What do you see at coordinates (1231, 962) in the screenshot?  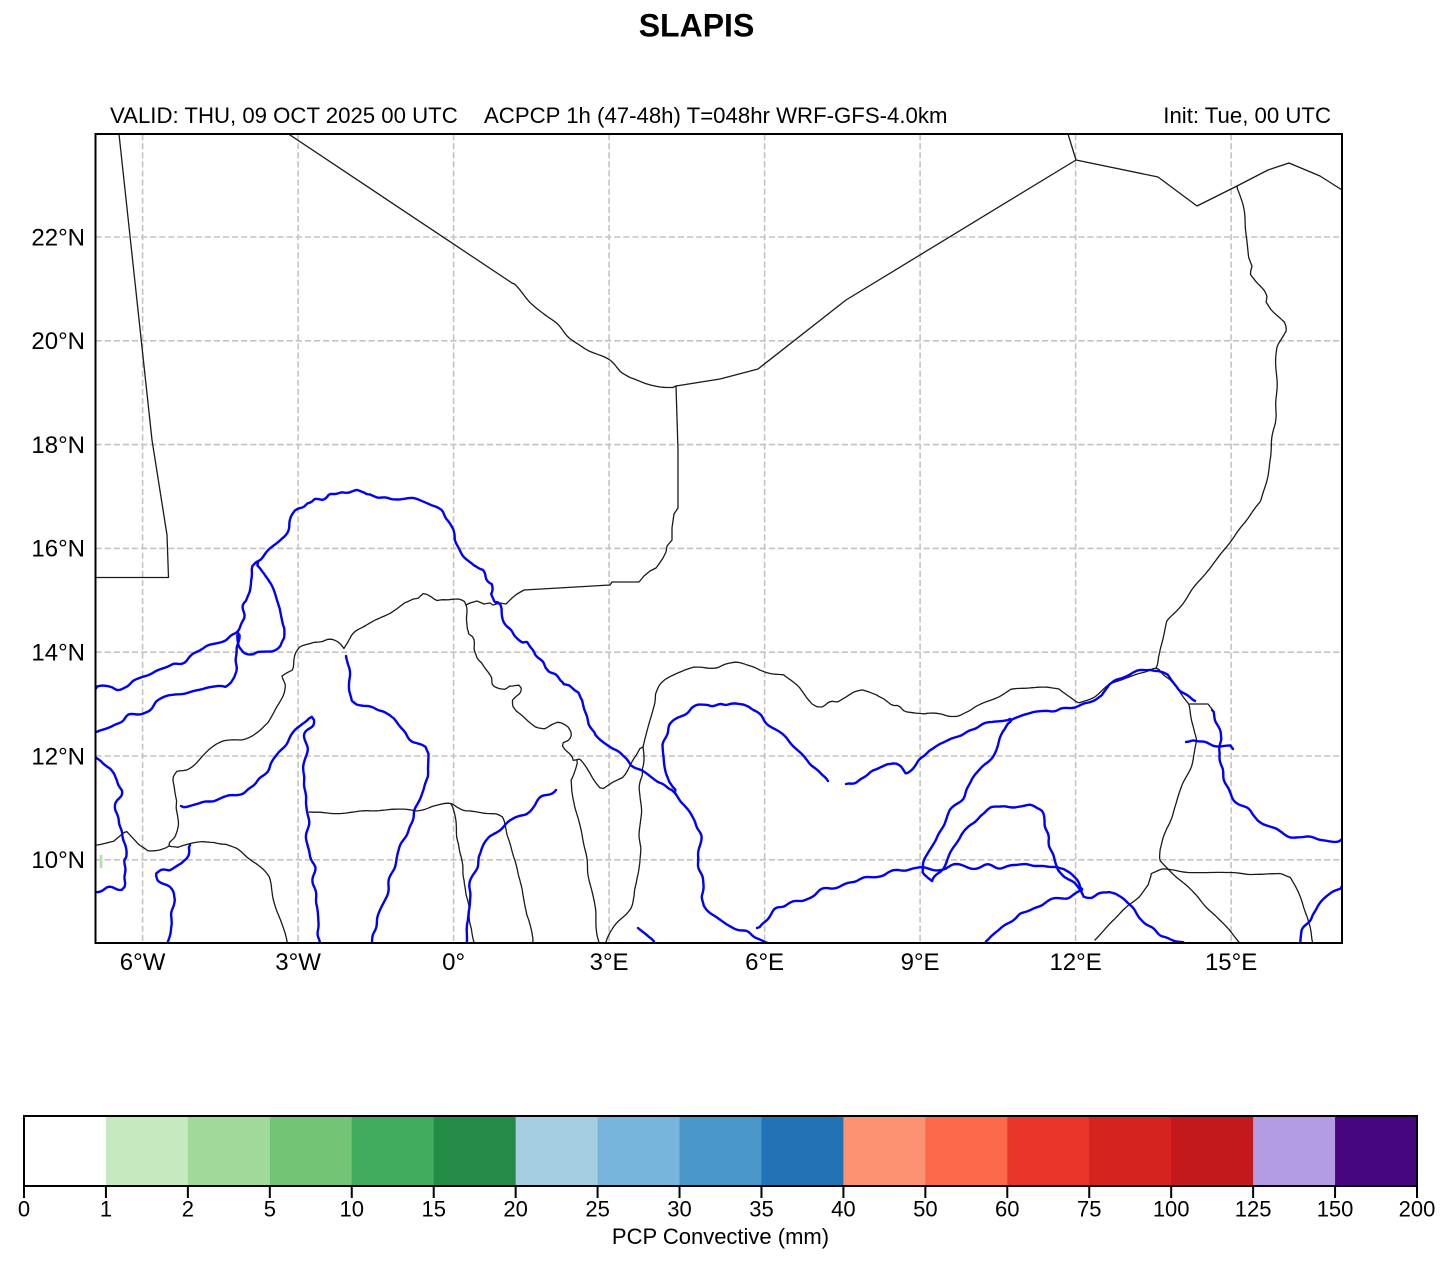 I see `svg-text: 15°E` at bounding box center [1231, 962].